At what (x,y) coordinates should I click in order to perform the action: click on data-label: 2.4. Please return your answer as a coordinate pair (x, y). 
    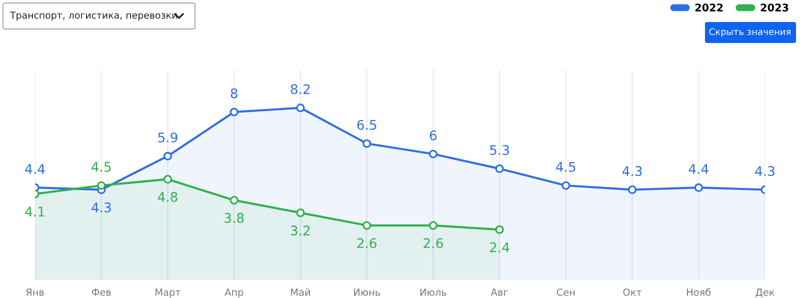
    Looking at the image, I should click on (500, 247).